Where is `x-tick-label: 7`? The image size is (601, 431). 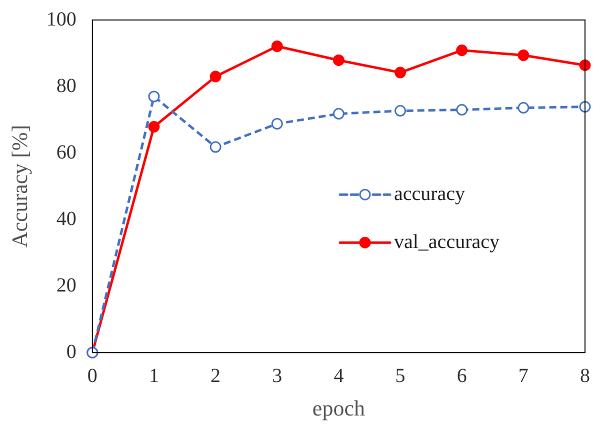
x-tick-label: 7 is located at coordinates (523, 375).